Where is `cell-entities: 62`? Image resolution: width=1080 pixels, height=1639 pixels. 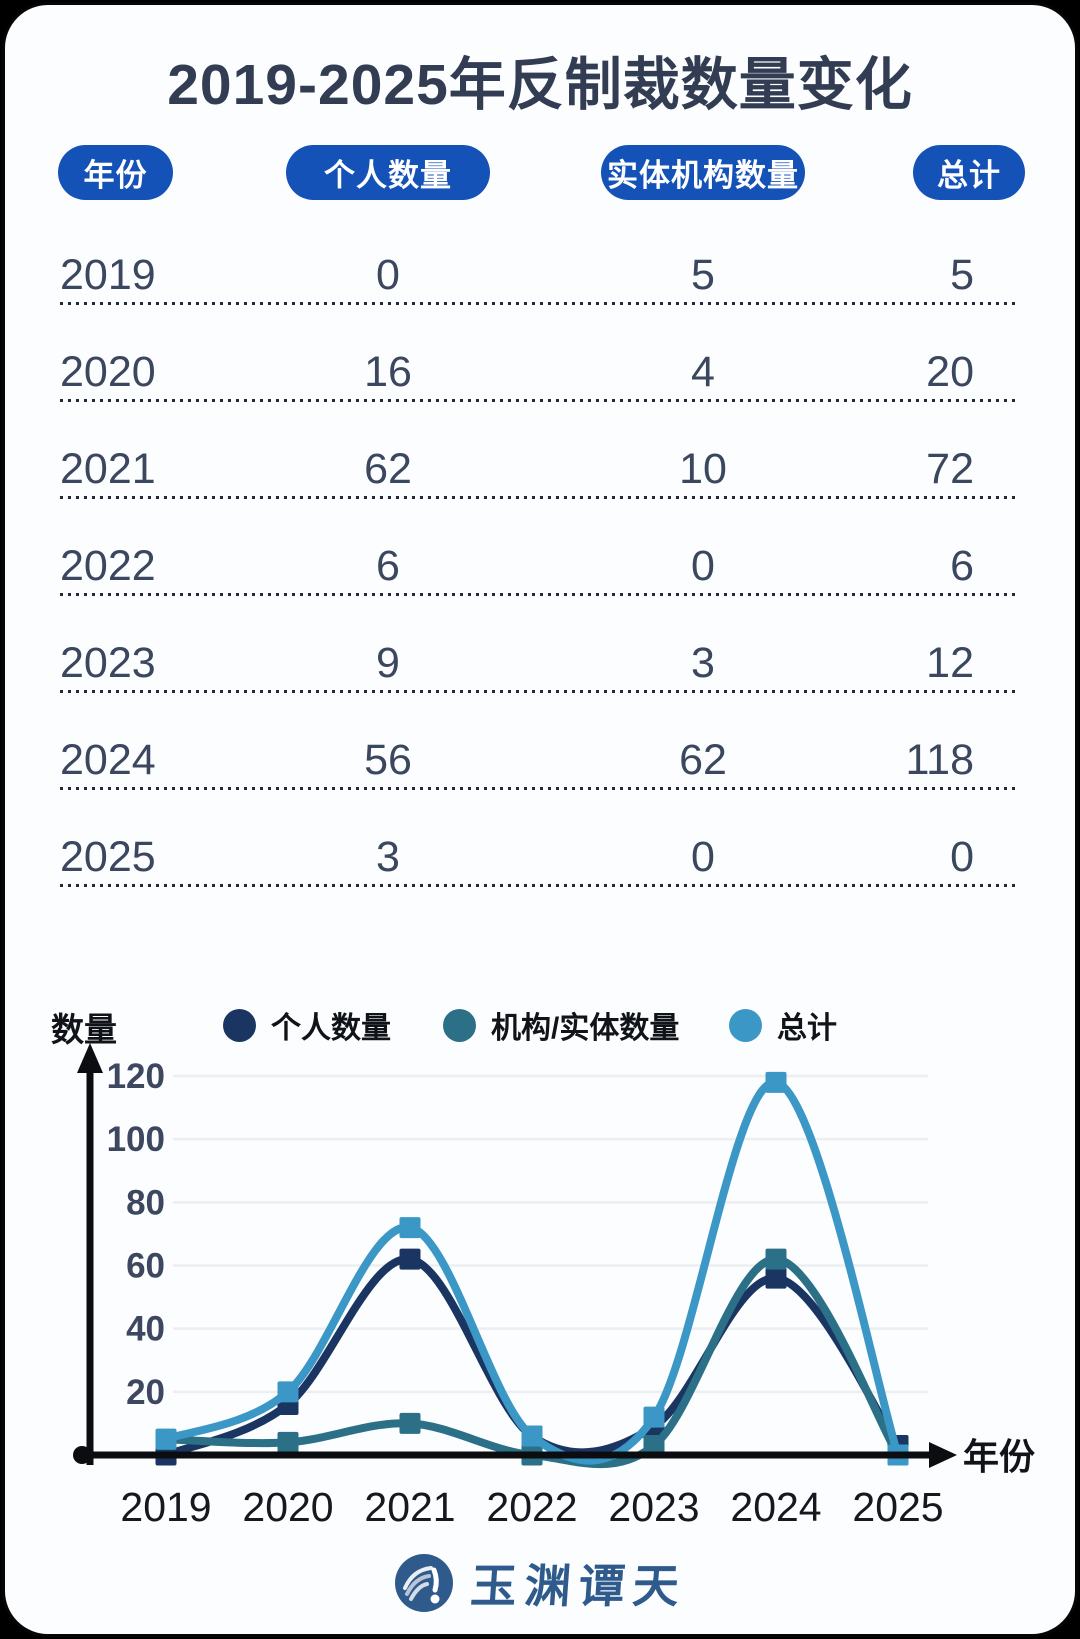
cell-entities: 62 is located at coordinates (703, 760).